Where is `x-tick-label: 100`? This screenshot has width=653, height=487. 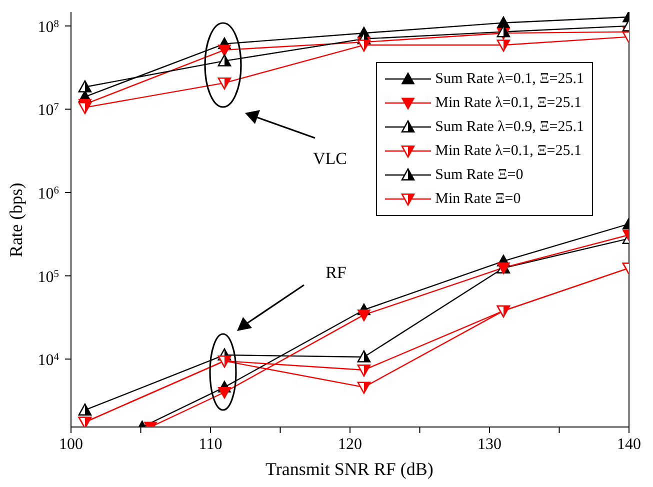 x-tick-label: 100 is located at coordinates (71, 444).